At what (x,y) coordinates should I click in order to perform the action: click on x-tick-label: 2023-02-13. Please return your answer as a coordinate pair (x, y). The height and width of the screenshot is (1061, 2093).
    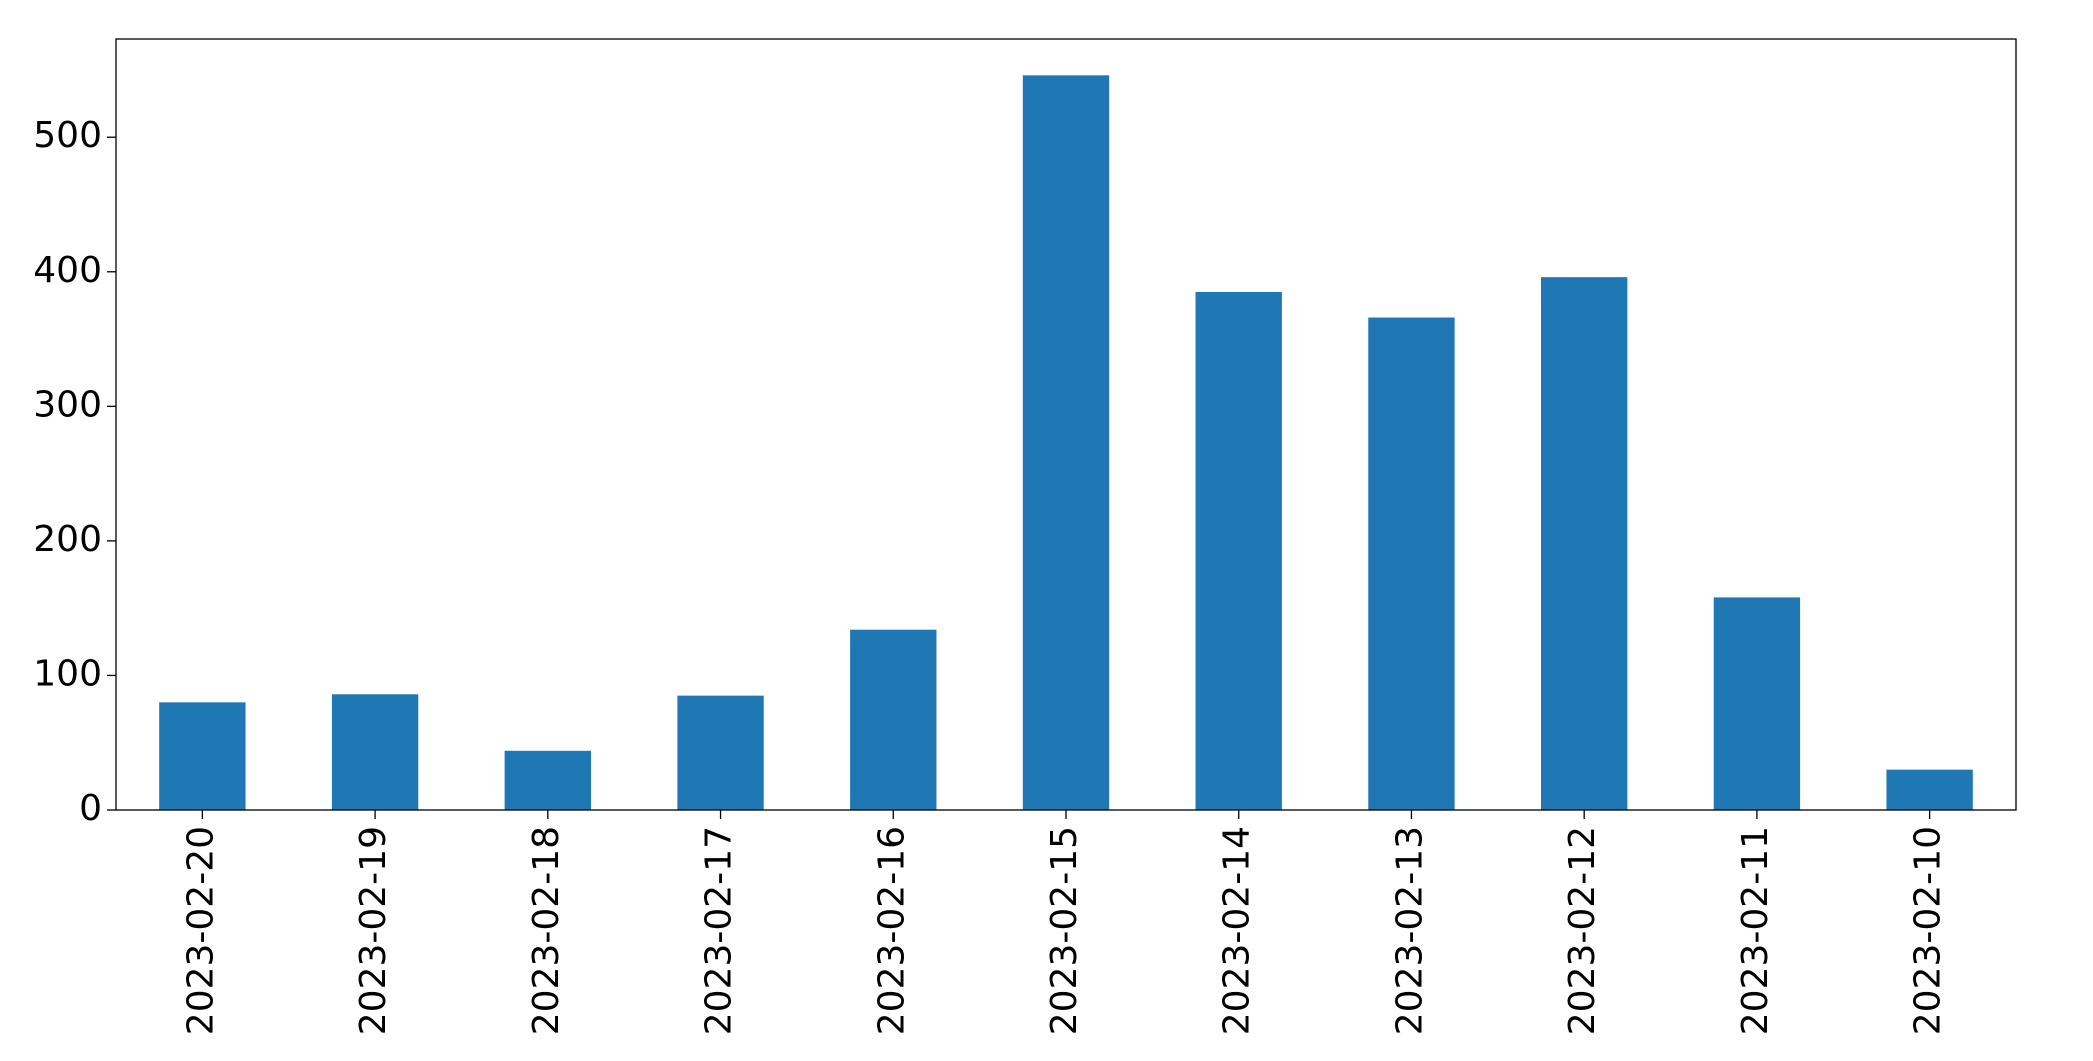
    Looking at the image, I should click on (1409, 930).